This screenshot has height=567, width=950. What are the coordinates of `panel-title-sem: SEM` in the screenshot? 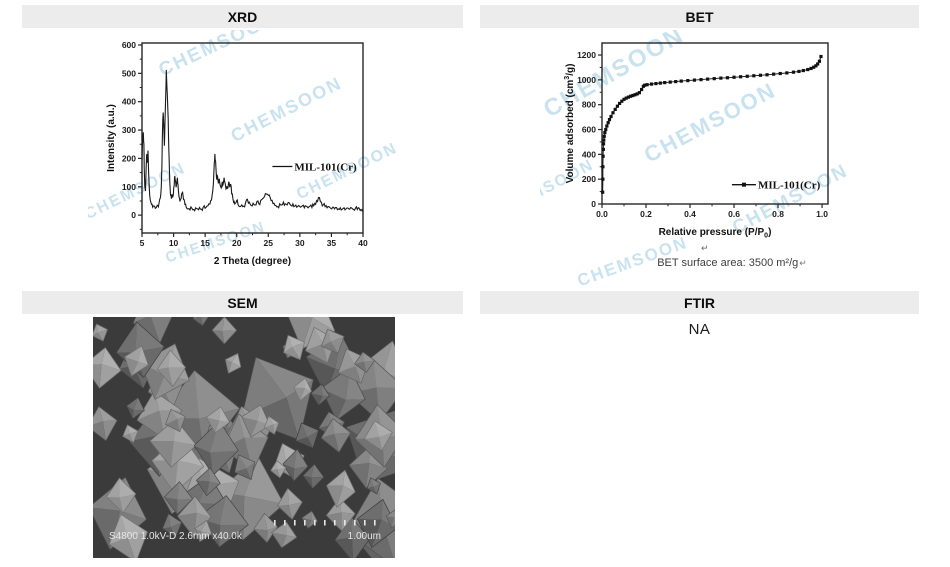 It's located at (242, 302).